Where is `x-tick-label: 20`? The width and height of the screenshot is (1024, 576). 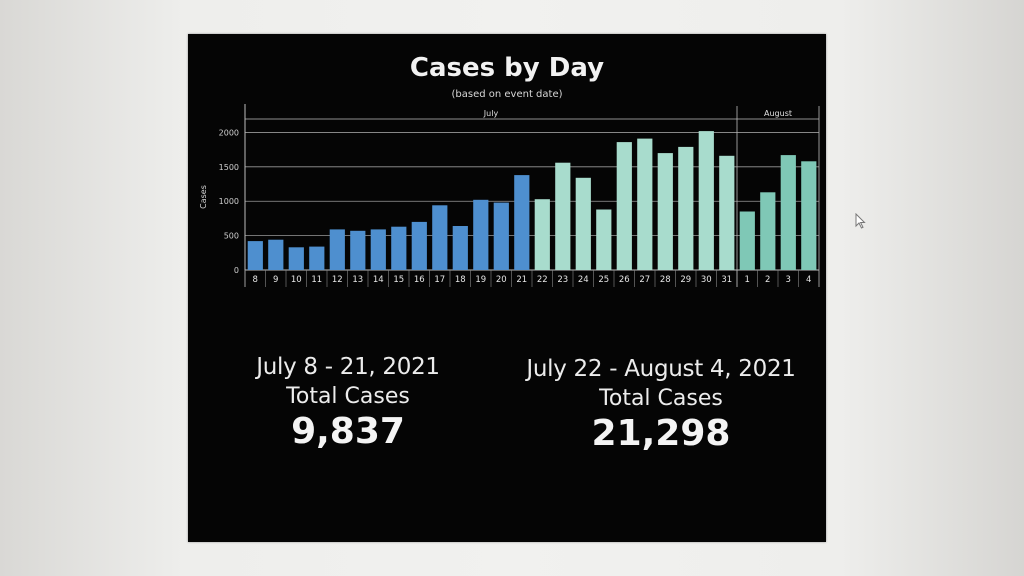 x-tick-label: 20 is located at coordinates (501, 280).